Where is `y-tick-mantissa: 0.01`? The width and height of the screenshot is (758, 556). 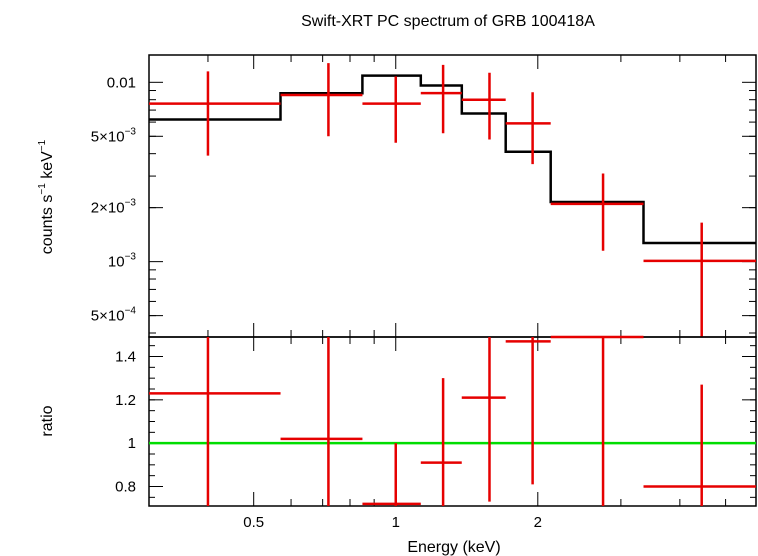 y-tick-mantissa: 0.01 is located at coordinates (121, 82).